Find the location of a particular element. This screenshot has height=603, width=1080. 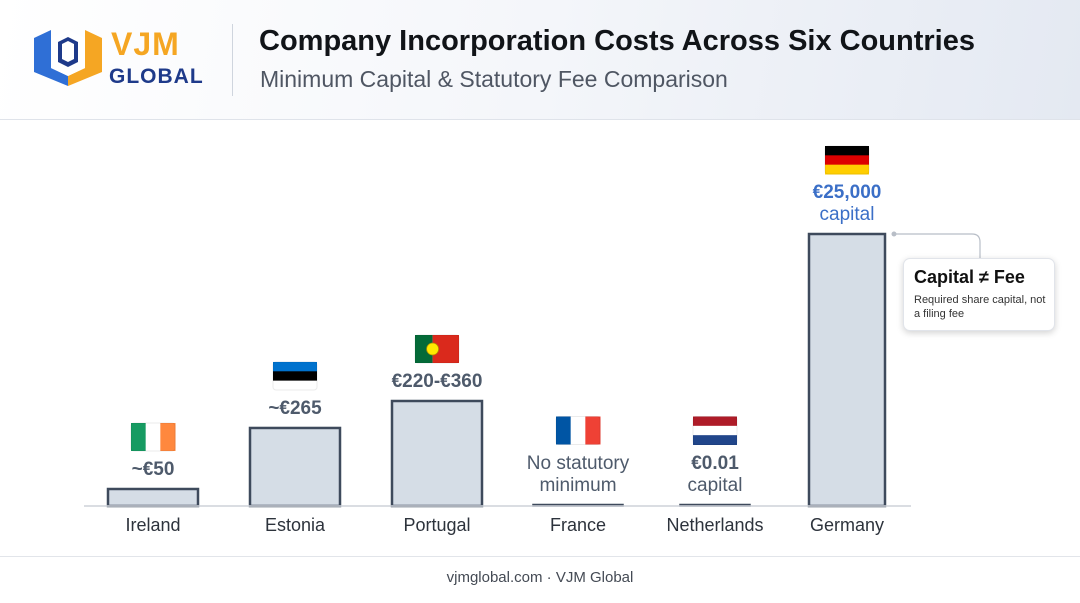

bar-germany is located at coordinates (847, 370).